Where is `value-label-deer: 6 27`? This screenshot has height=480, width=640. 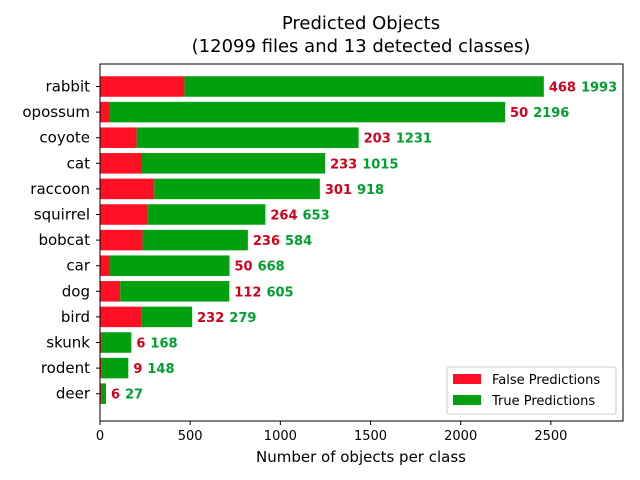
value-label-deer: 6 27 is located at coordinates (127, 395).